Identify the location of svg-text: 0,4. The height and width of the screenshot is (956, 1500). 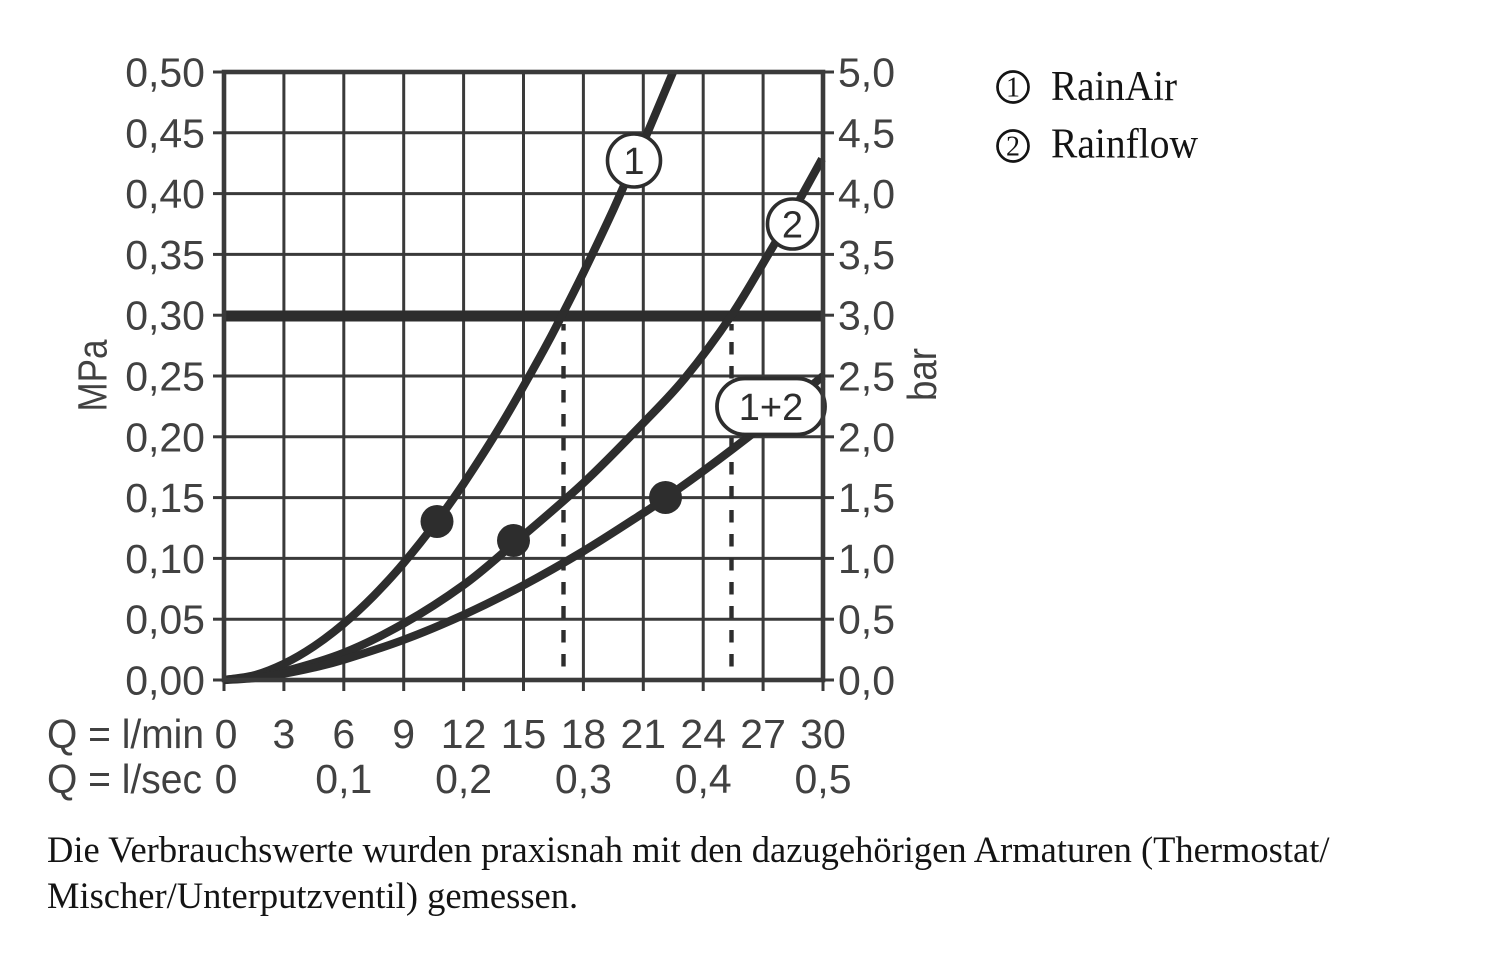
(703, 779).